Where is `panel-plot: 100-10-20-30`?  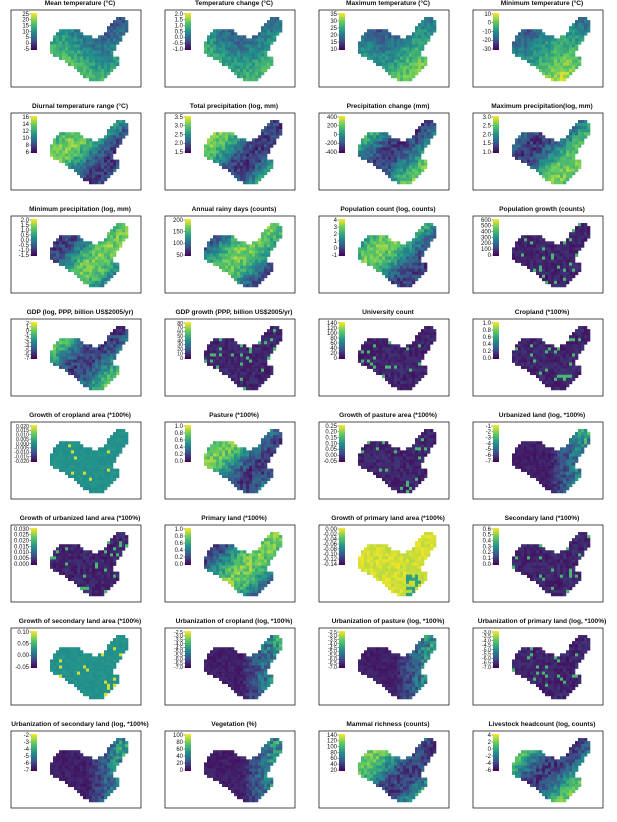 panel-plot: 100-10-20-30 is located at coordinates (541, 50).